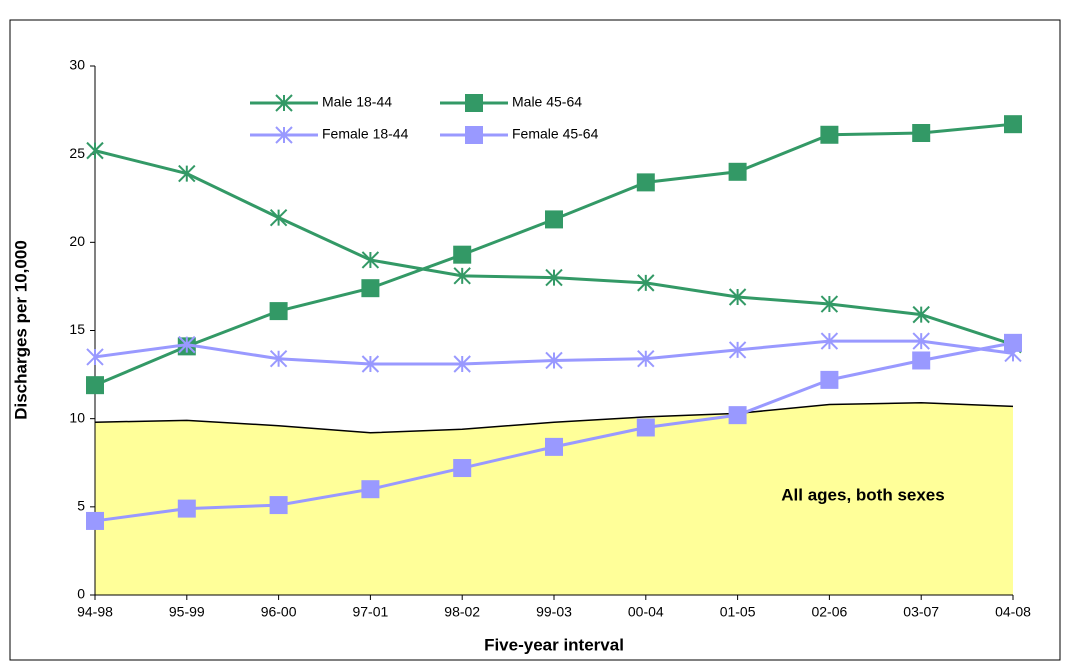 Image resolution: width=1068 pixels, height=669 pixels. Describe the element at coordinates (77, 153) in the screenshot. I see `y-tick-label: 25` at that location.